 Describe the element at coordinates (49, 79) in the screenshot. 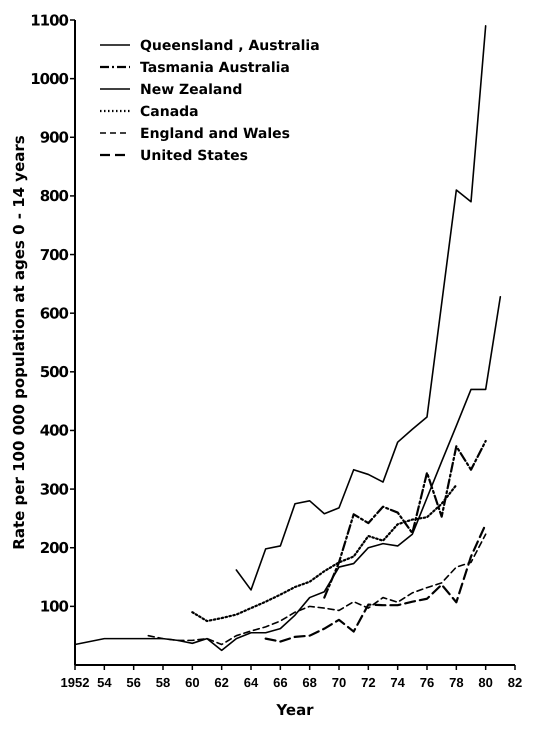

I see `y-tick-label: 1000` at that location.